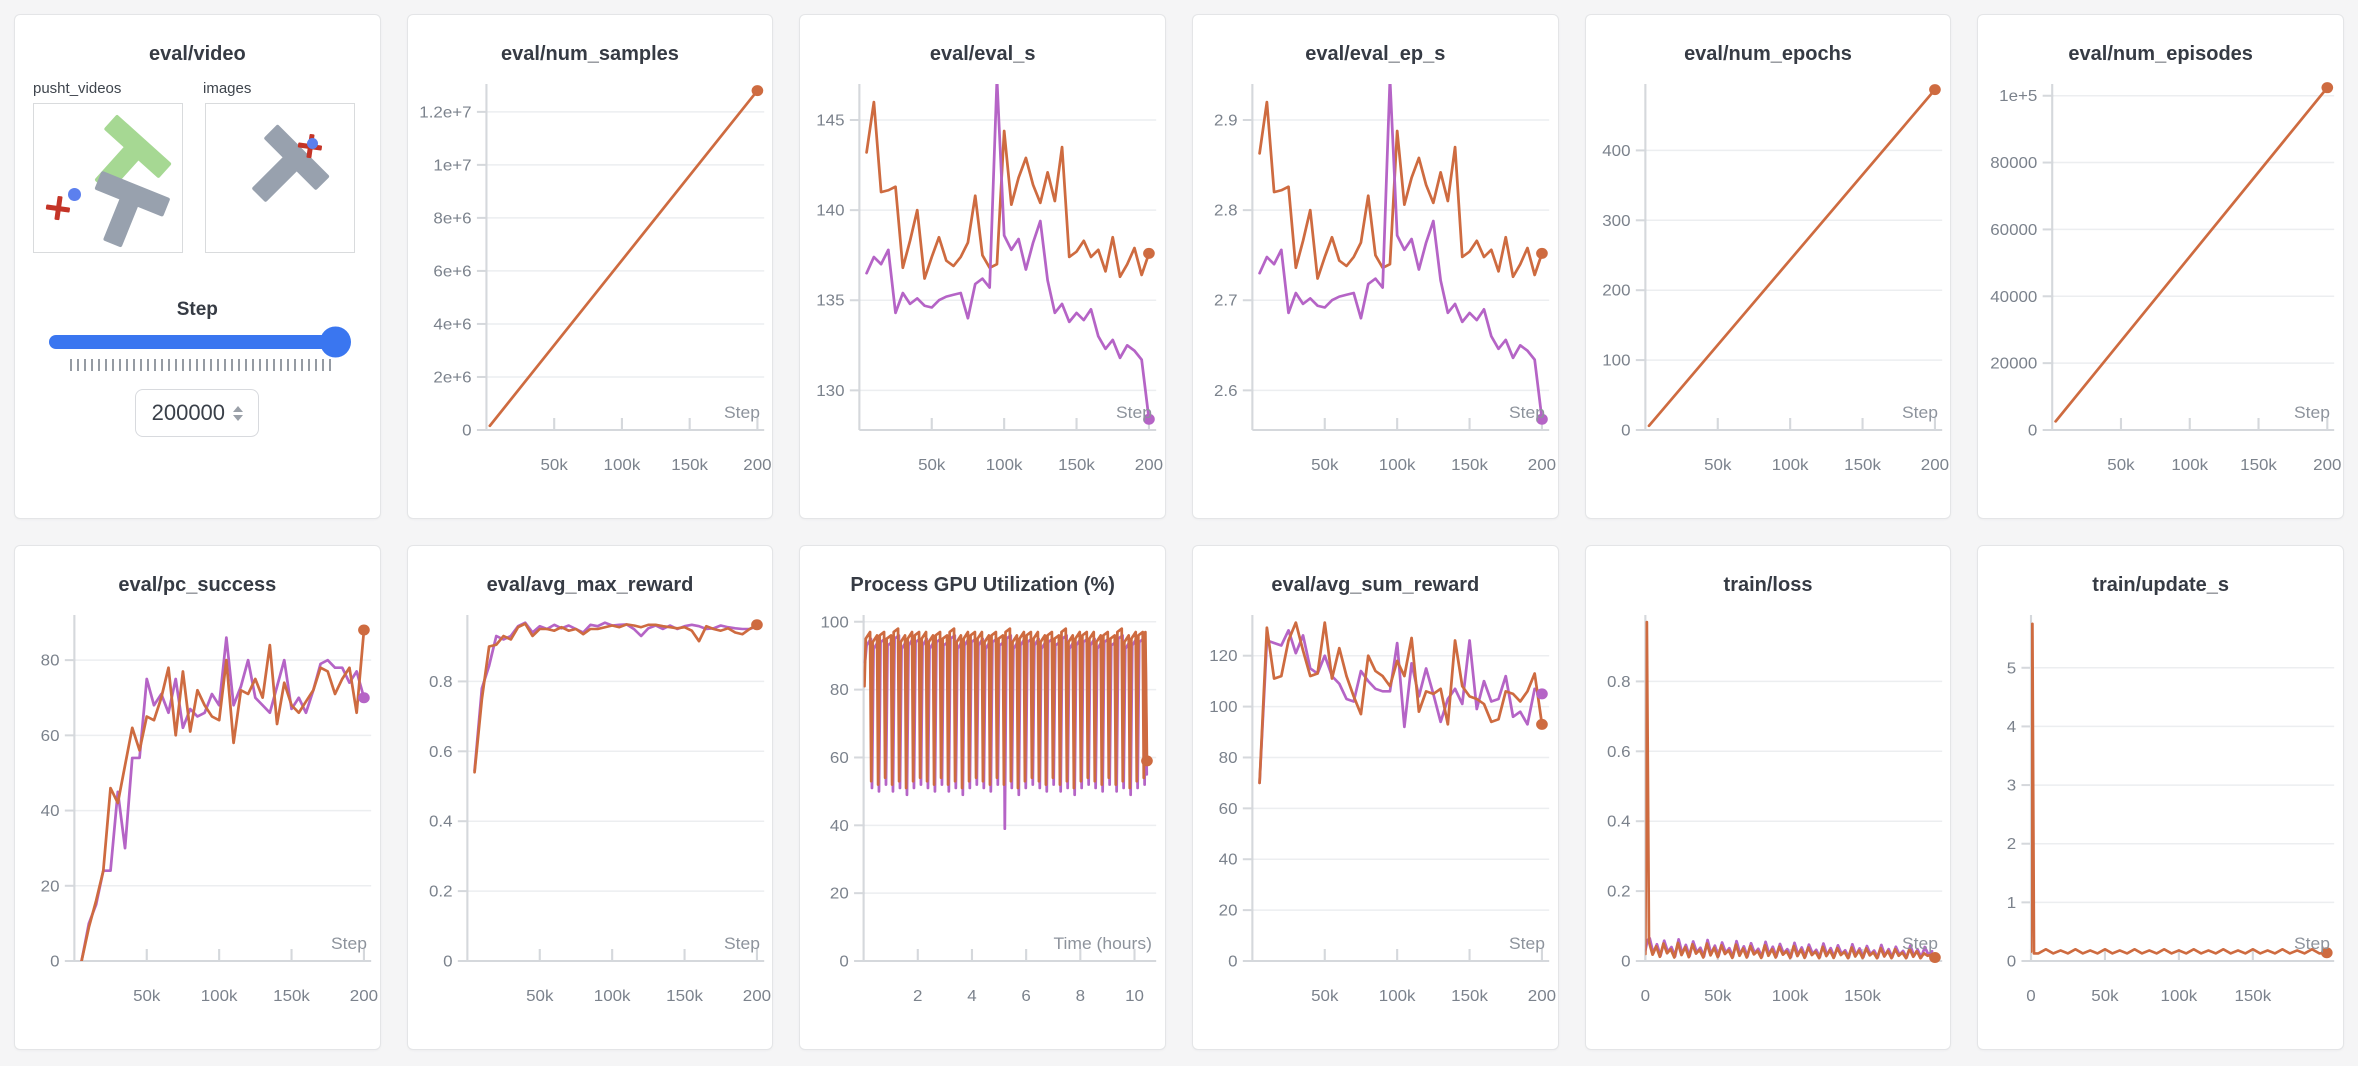  Describe the element at coordinates (2160, 817) in the screenshot. I see `chart-train-update-s: 0 1 2 3 4 5 0 50k 100k 150k Step` at that location.